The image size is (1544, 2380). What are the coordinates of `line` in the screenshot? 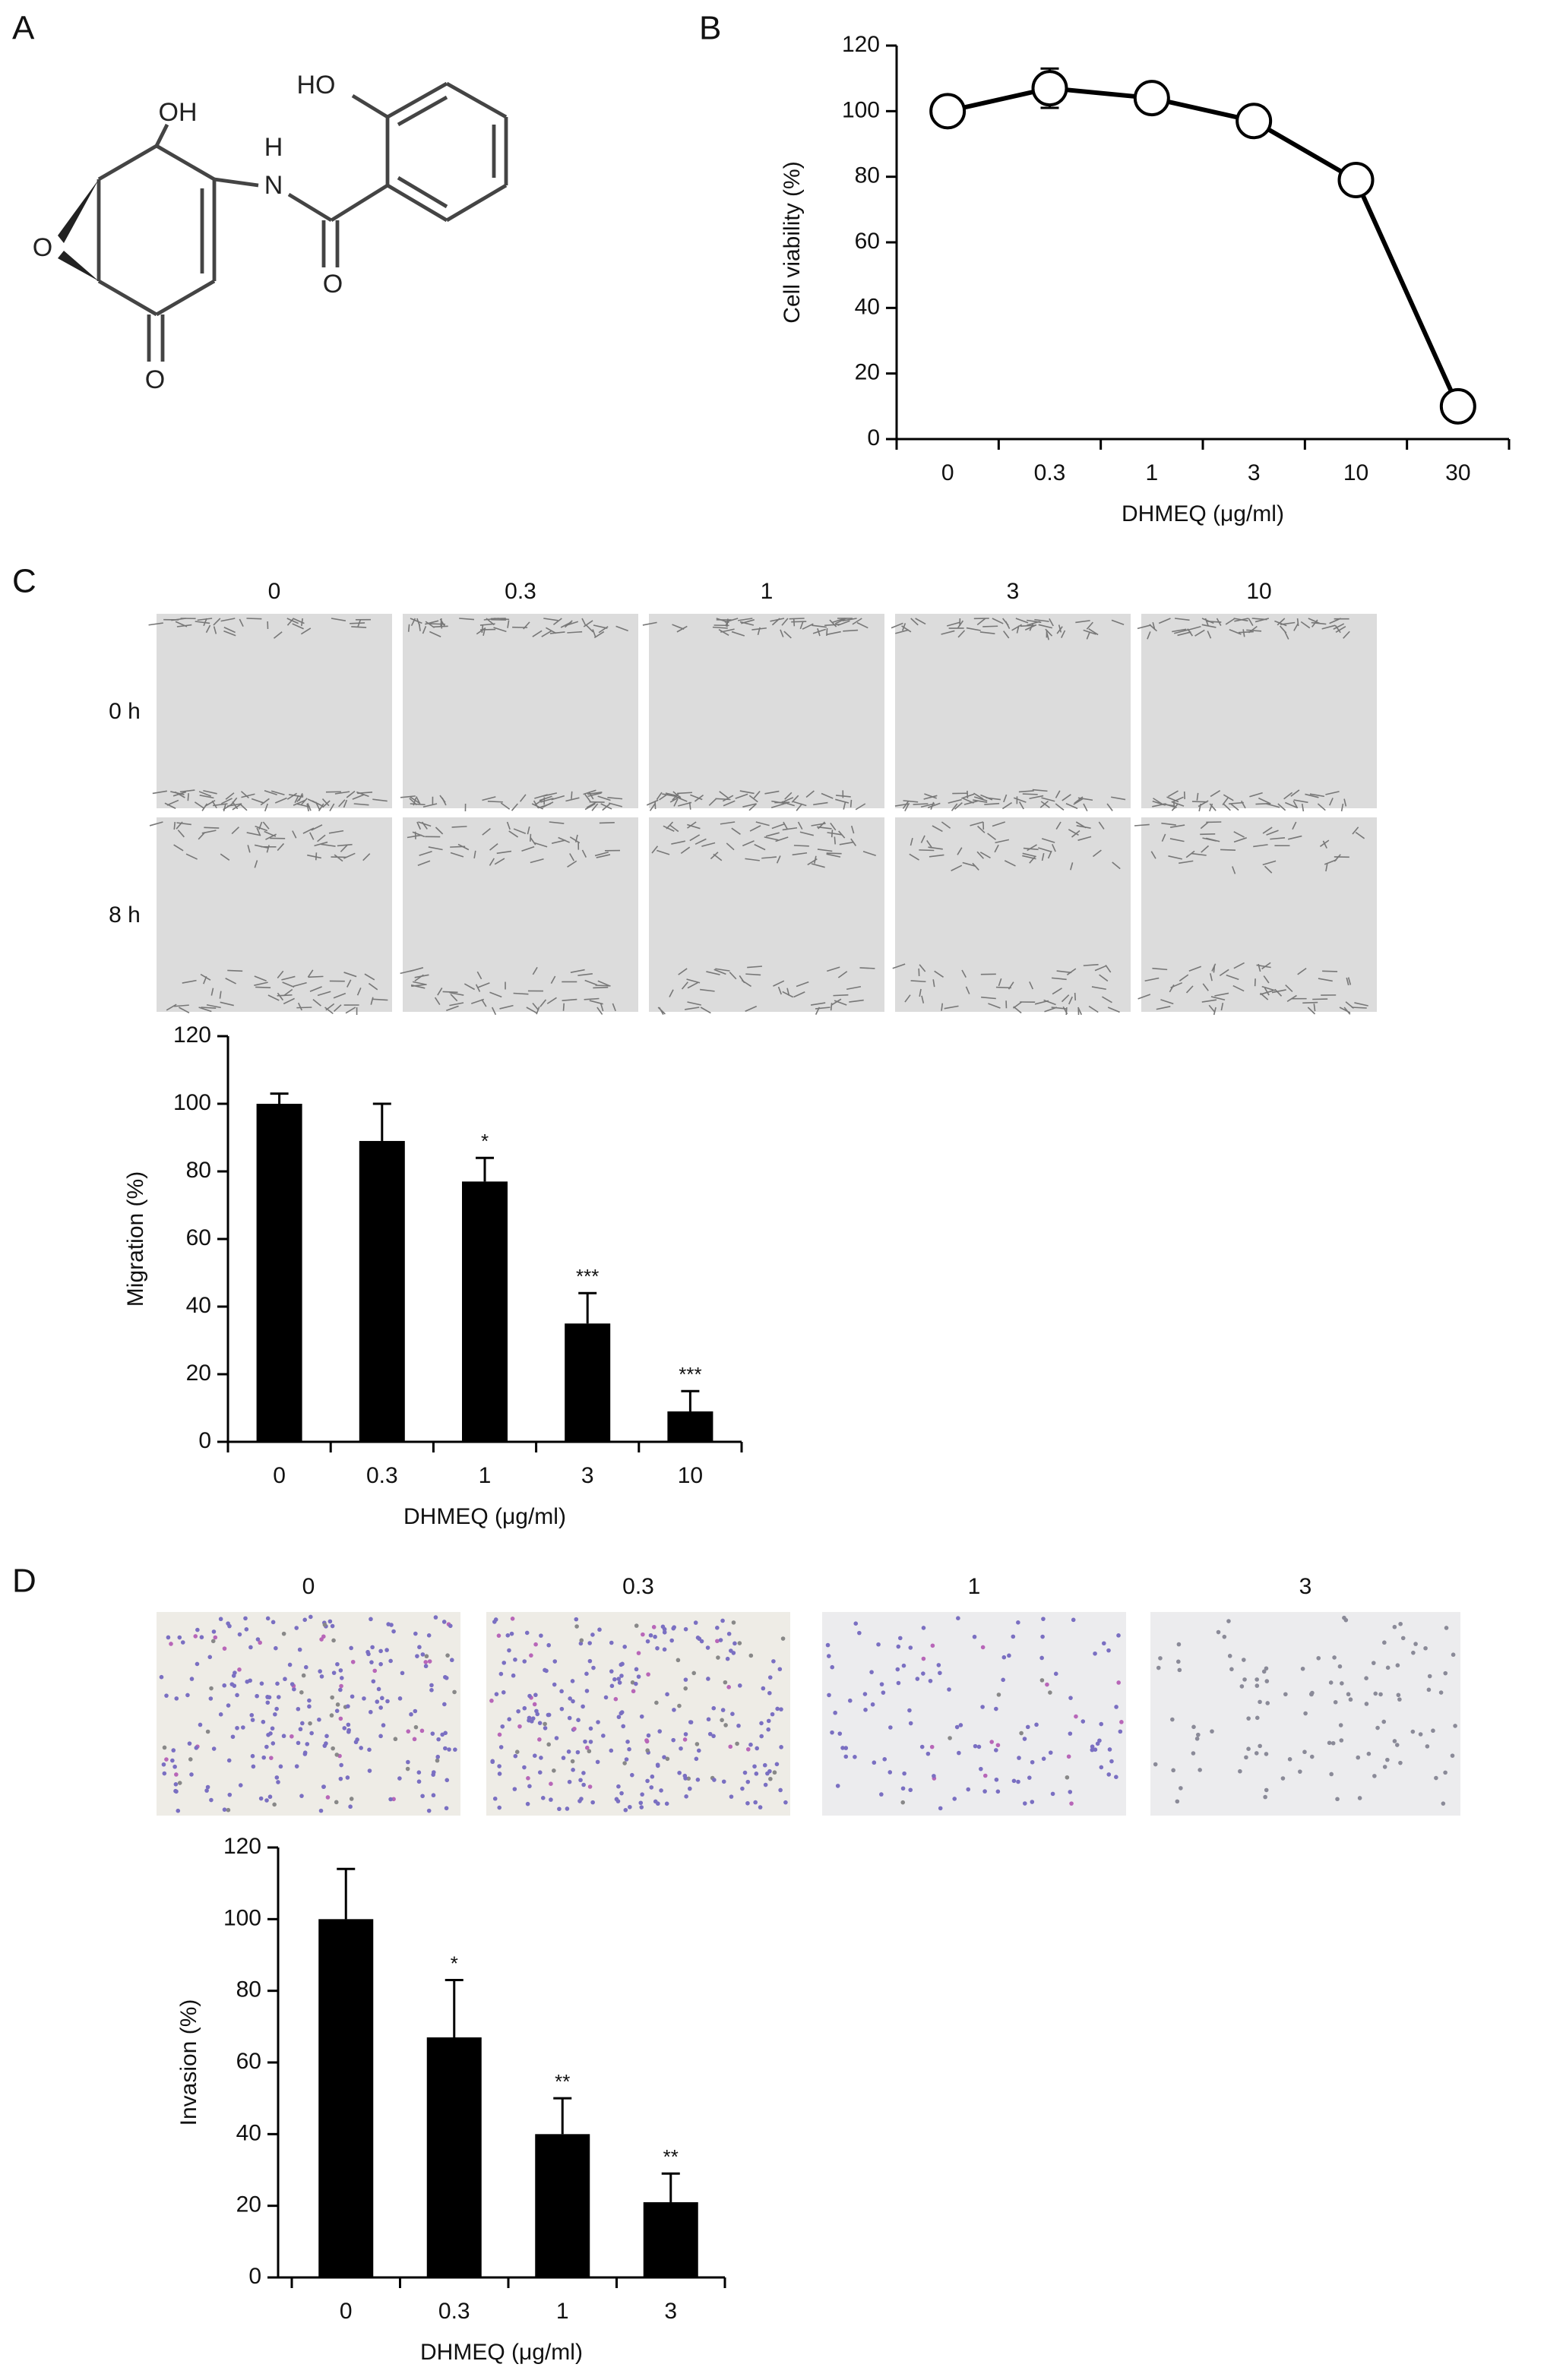 It's located at (1203, 247).